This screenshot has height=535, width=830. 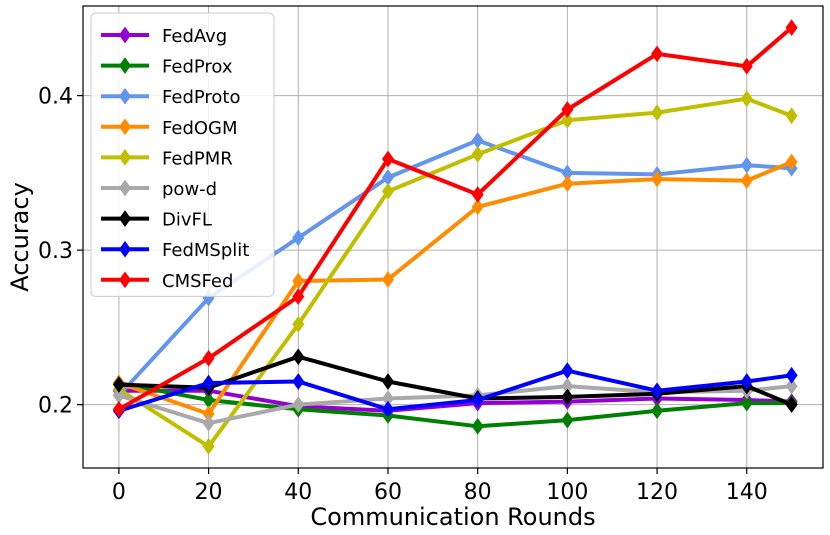 I want to click on x-tick-label: 20, so click(x=209, y=492).